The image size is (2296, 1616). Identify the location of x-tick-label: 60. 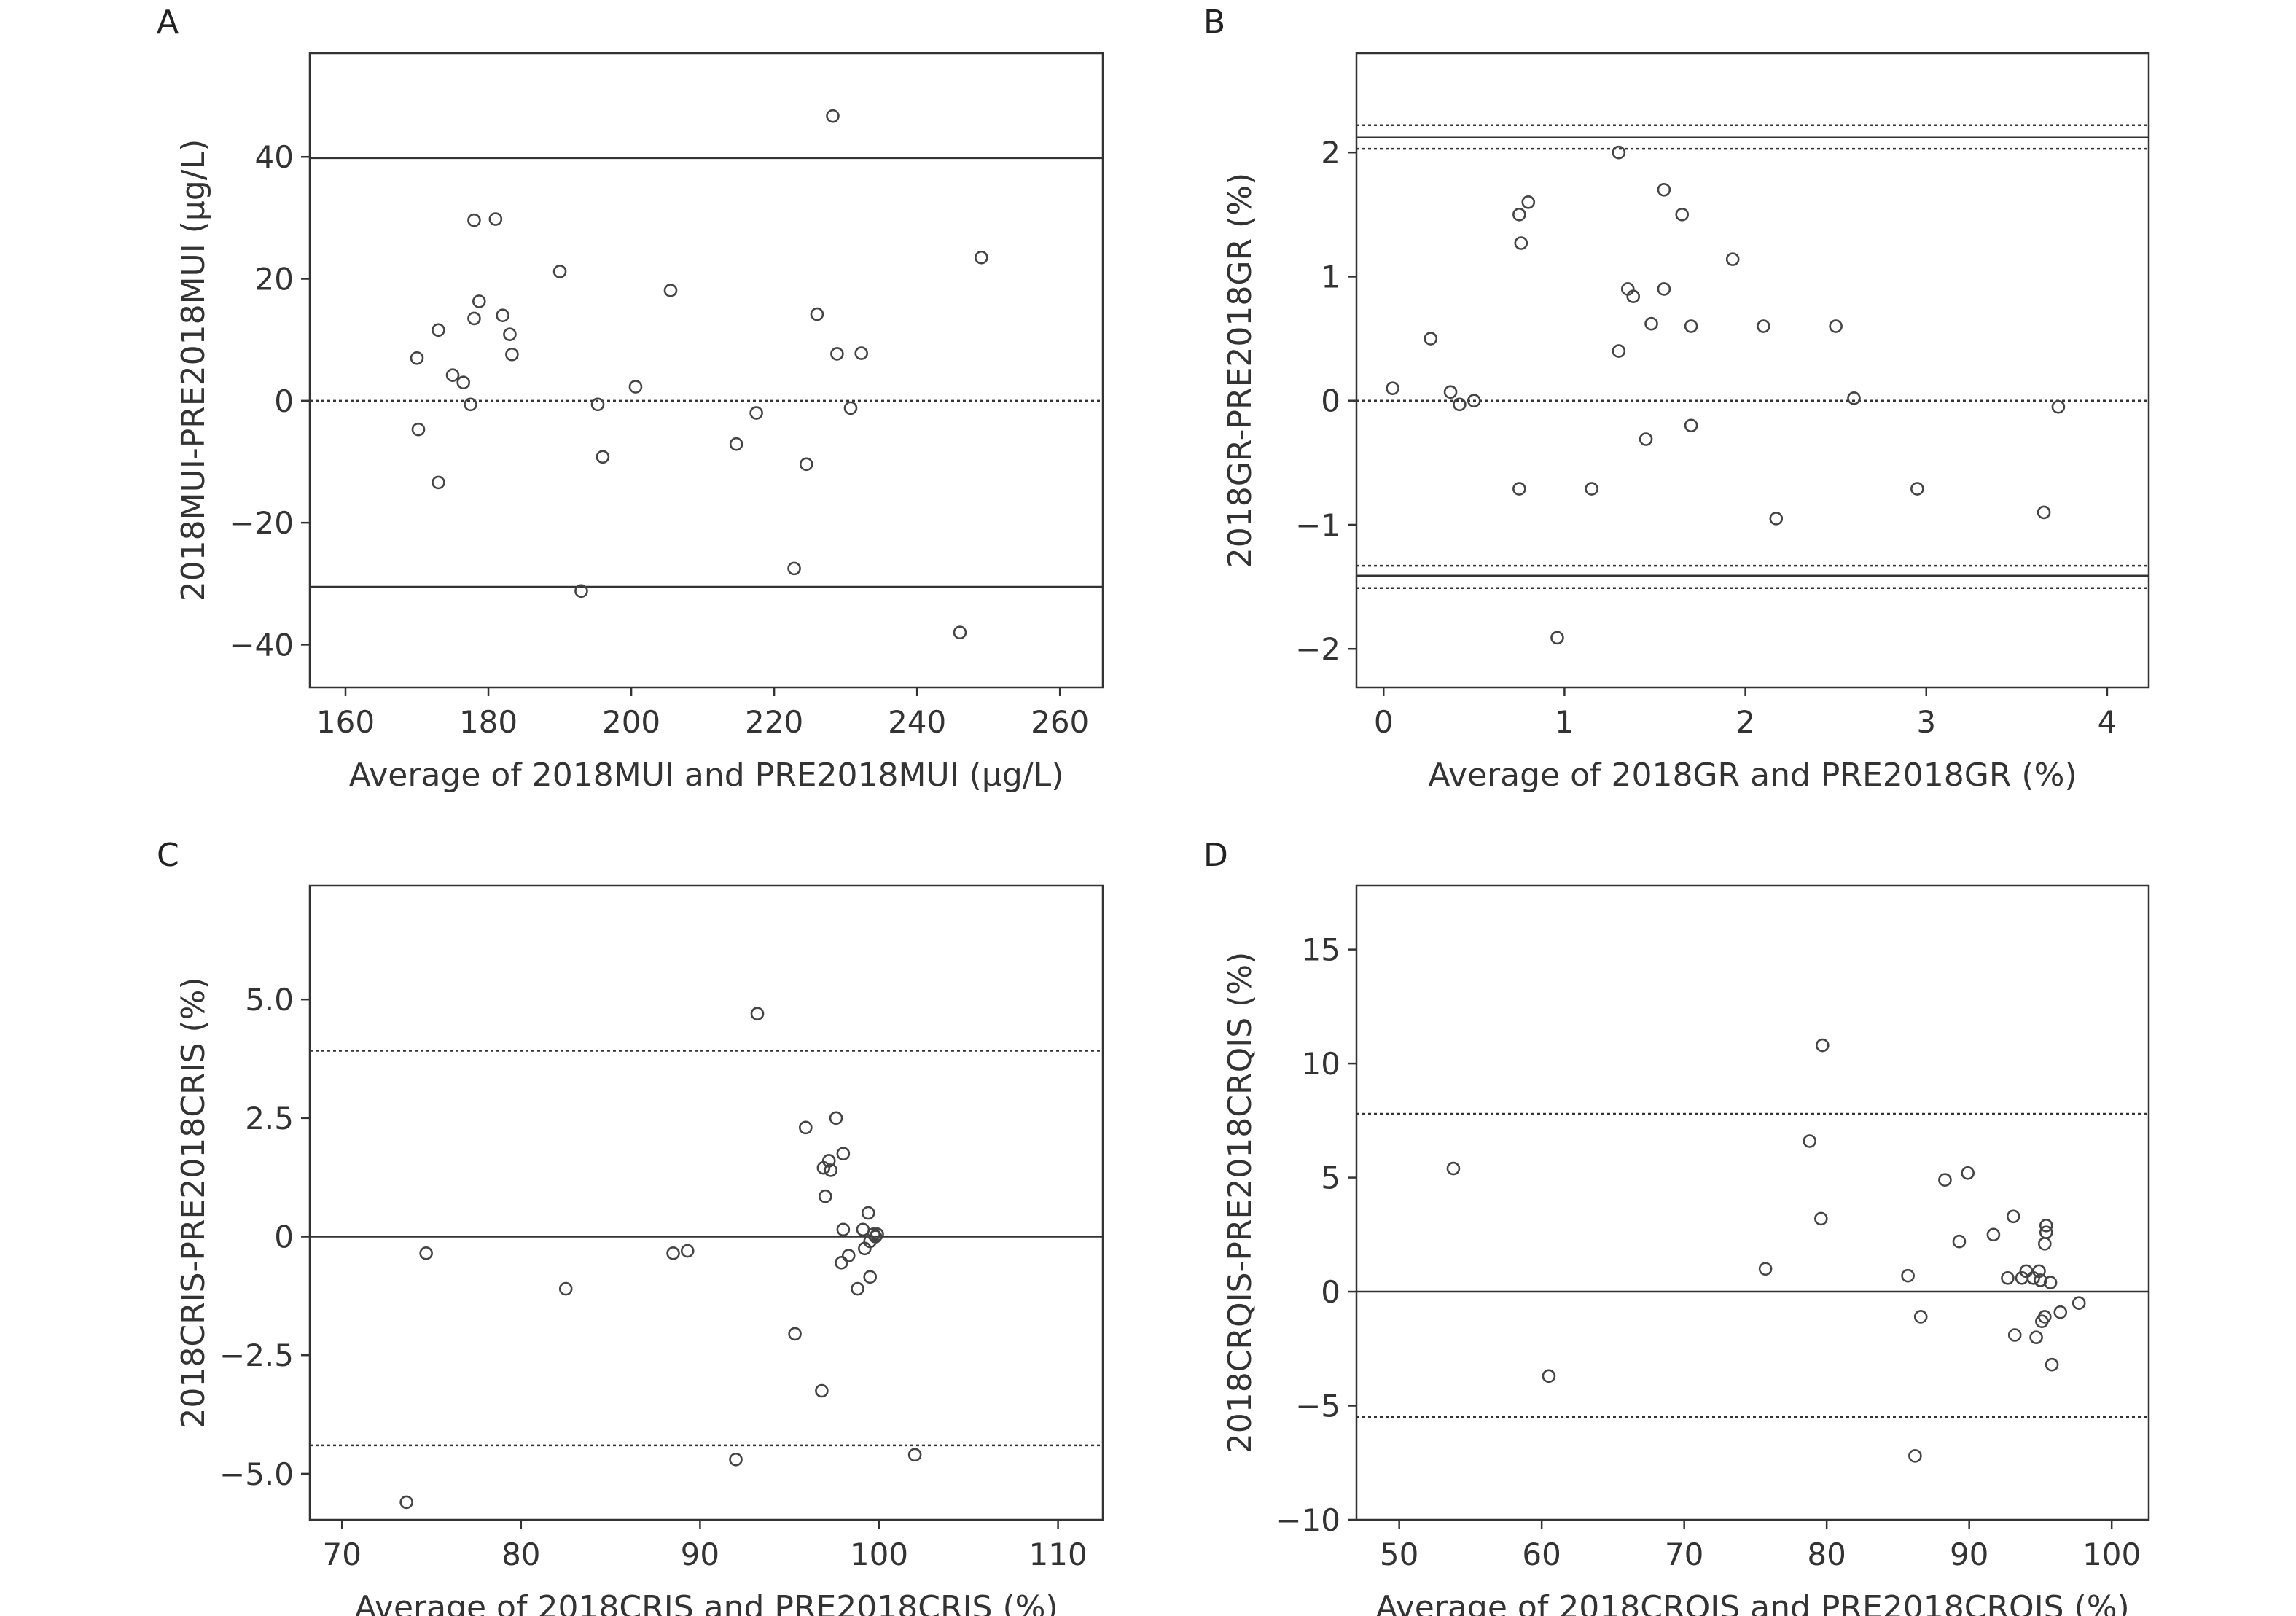
(1541, 1554).